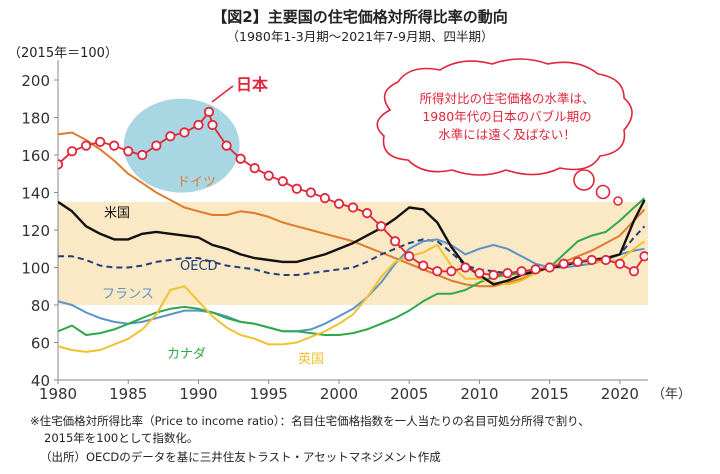  Describe the element at coordinates (360, 17) in the screenshot. I see `chart-title: 【図2】主要国の住宅価格対所得比率の動向` at that location.